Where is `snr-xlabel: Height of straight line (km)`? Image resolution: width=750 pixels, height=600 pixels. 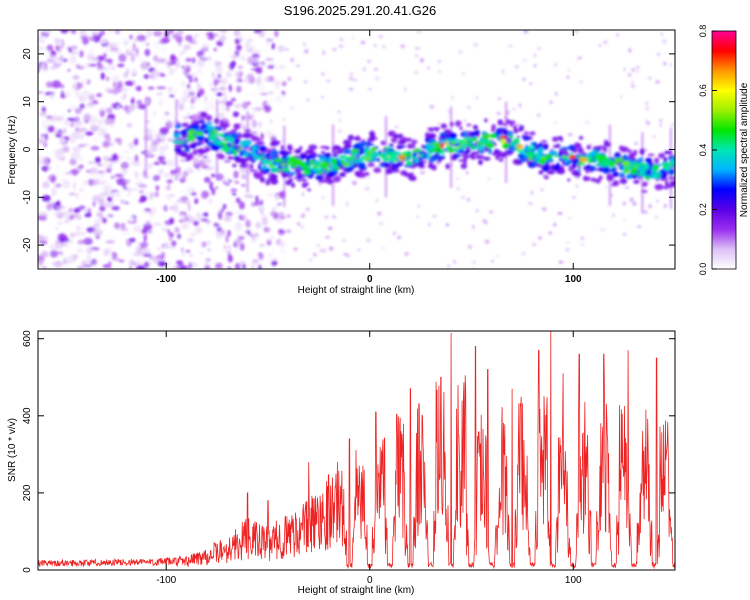
snr-xlabel: Height of straight line (km) is located at coordinates (356, 590).